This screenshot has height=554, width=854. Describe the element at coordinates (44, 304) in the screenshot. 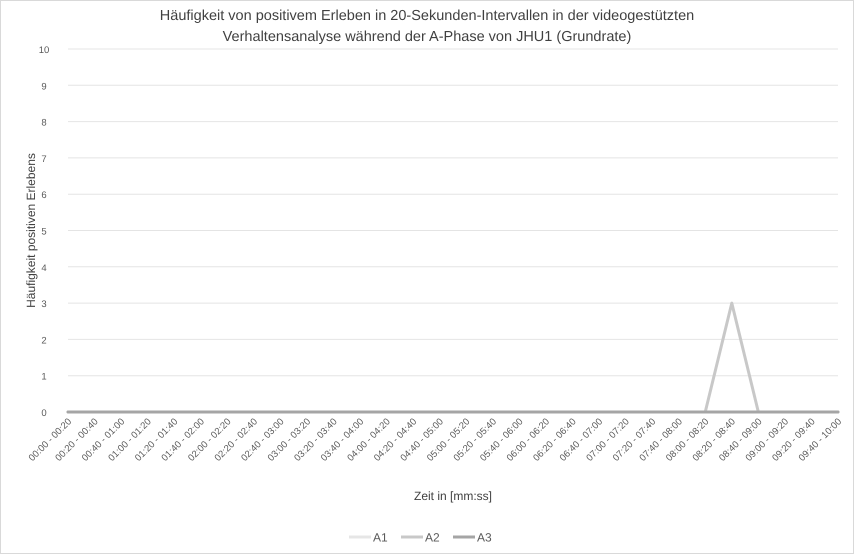

I see `y-tick-label: 3` at that location.